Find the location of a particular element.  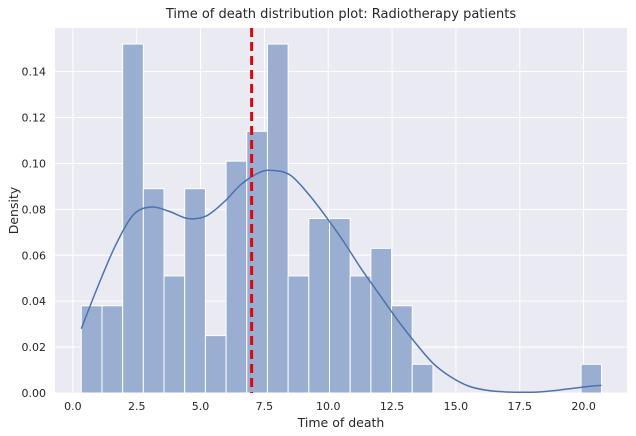

x-tick-label: 10.0 is located at coordinates (328, 406).